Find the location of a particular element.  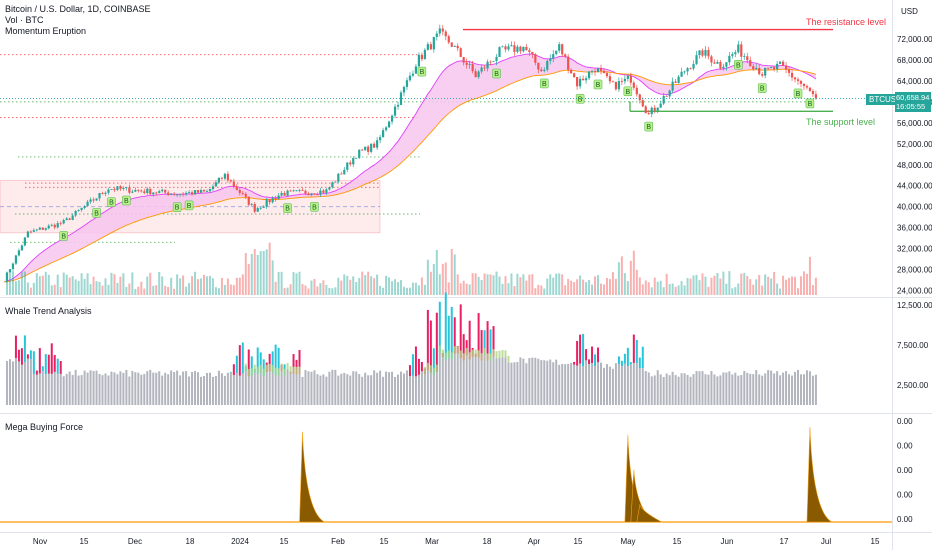

whale-tick-label: 12,500.00 is located at coordinates (914, 305).